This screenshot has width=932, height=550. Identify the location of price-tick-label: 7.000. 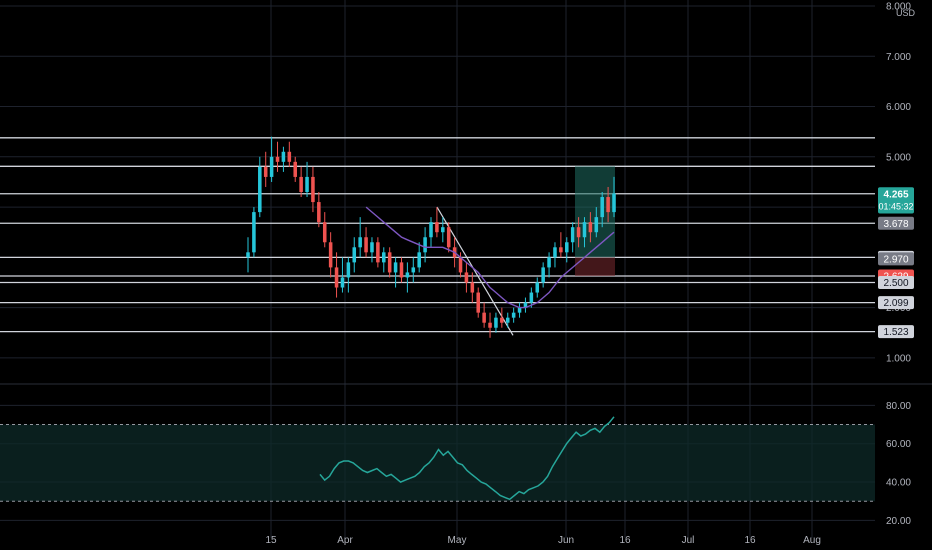
(898, 57).